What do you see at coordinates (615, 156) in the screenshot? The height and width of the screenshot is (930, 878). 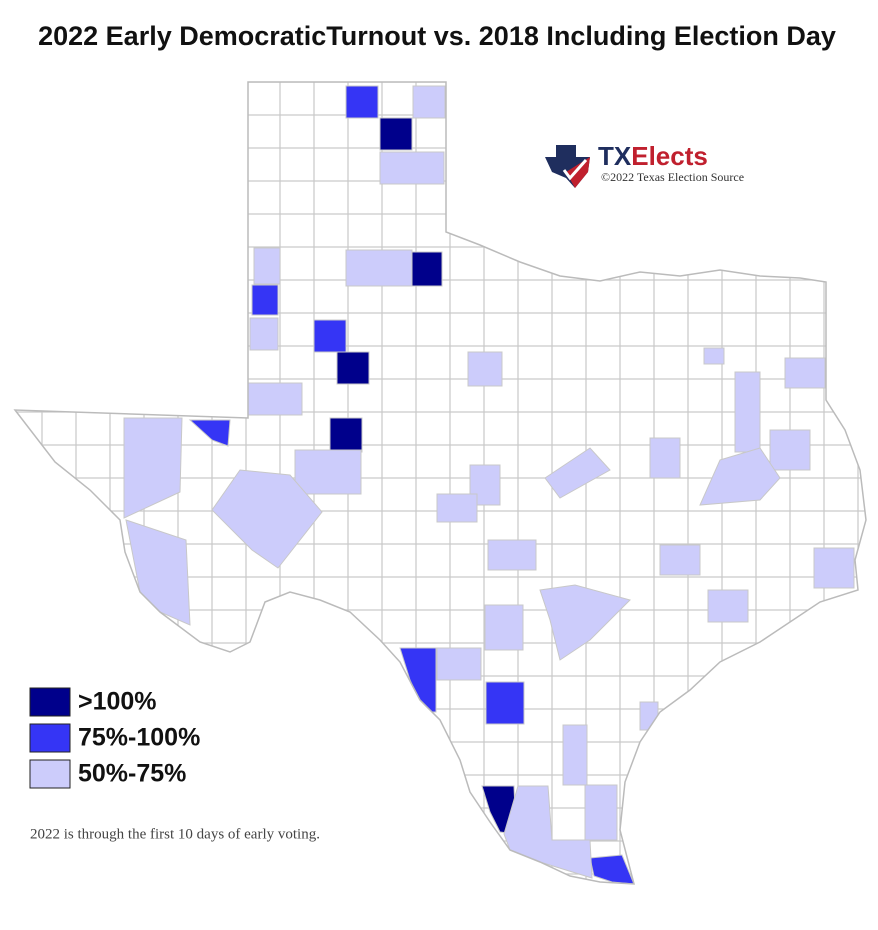 I see `logo-tx: TX` at bounding box center [615, 156].